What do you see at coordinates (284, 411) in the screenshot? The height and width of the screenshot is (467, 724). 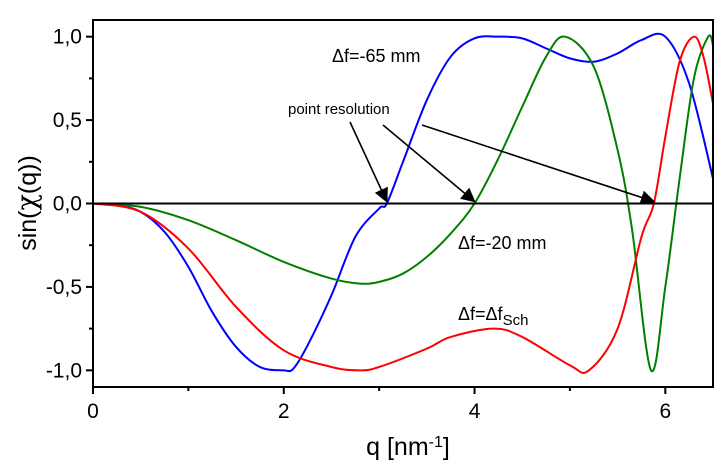 I see `x-tick-label: 2` at bounding box center [284, 411].